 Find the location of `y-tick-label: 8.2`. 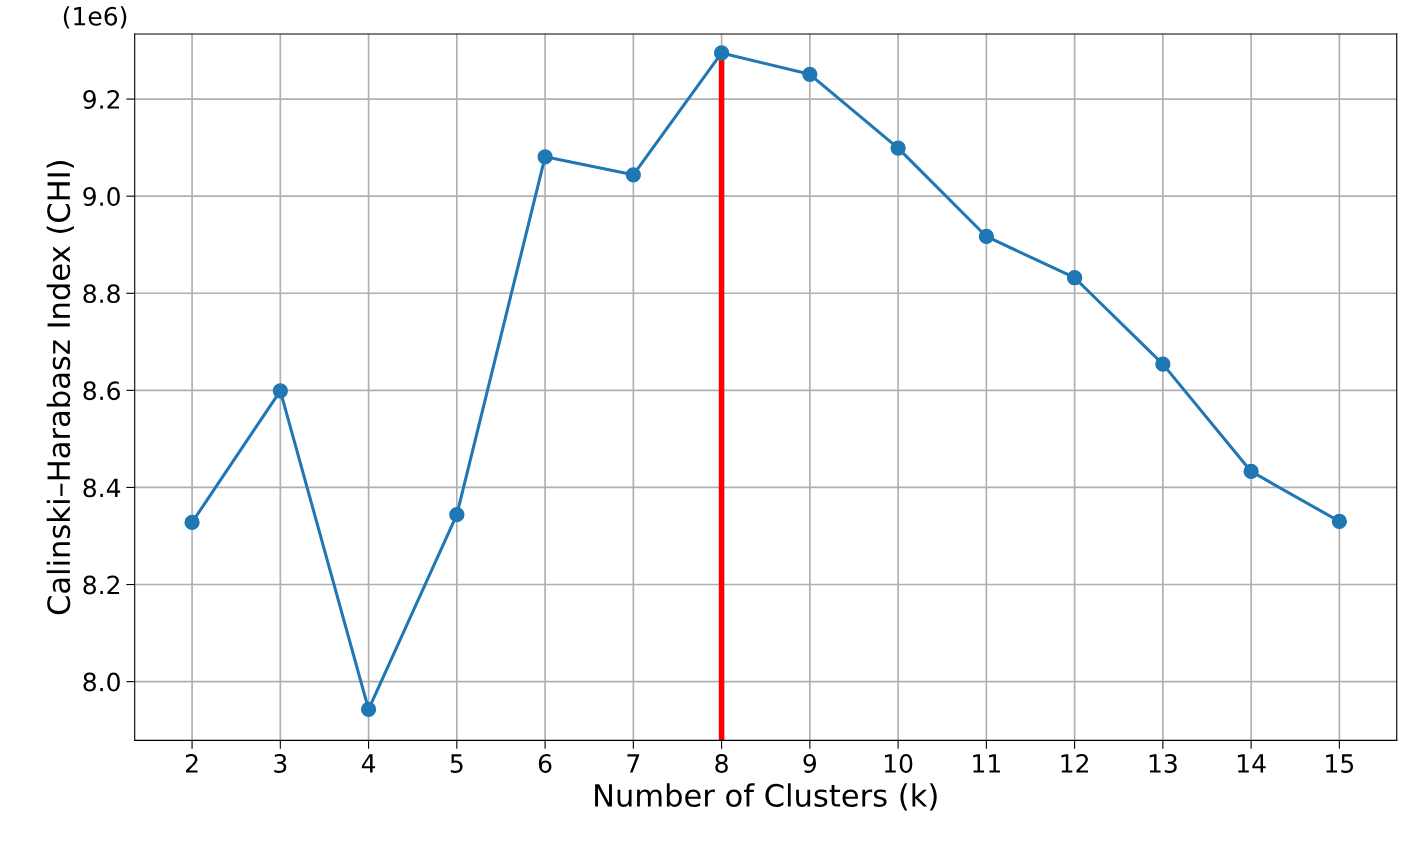

y-tick-label: 8.2 is located at coordinates (101, 585).